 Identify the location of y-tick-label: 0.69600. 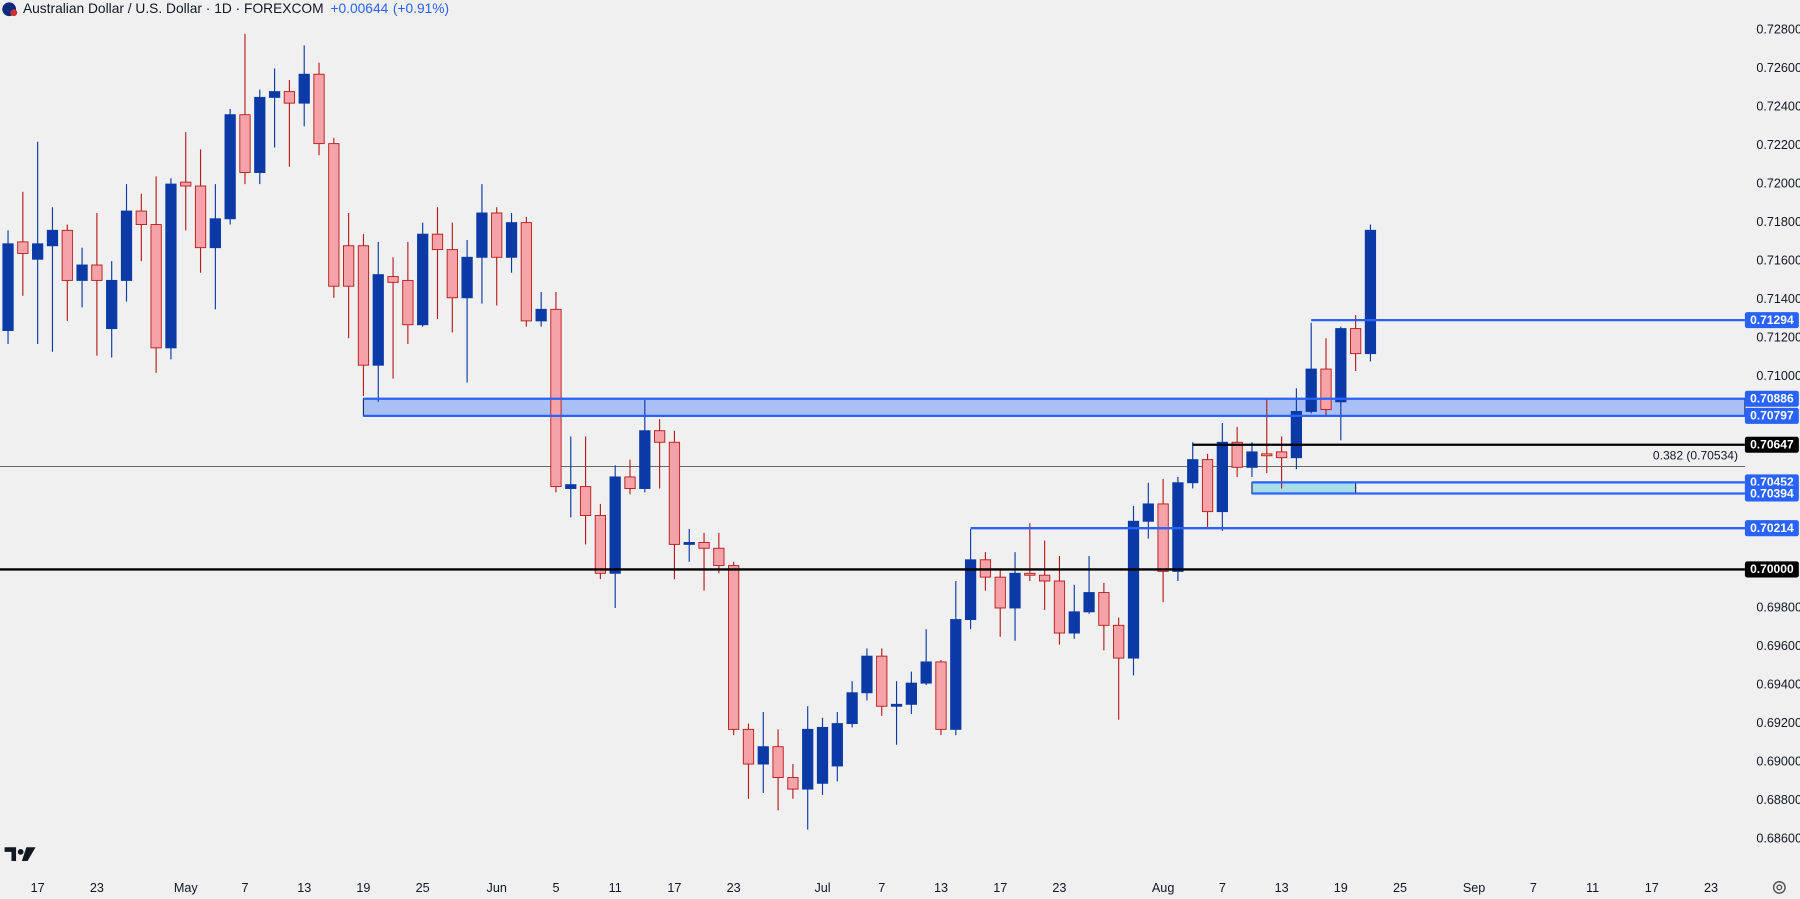
(1778, 646).